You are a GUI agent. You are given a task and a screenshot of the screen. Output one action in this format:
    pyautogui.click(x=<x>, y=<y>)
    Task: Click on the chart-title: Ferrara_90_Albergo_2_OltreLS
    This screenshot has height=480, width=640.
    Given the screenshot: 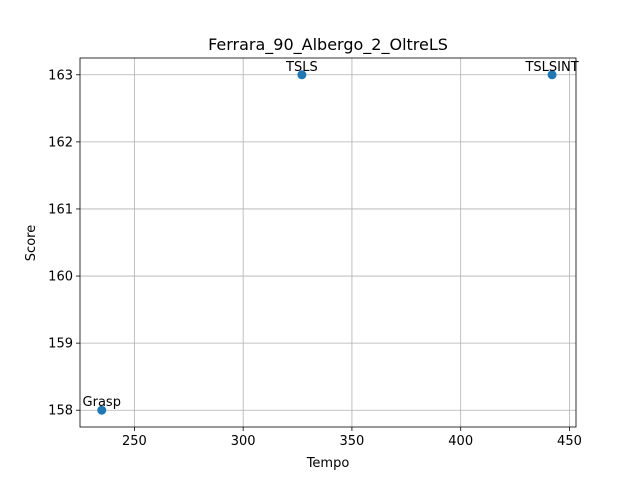 What is the action you would take?
    pyautogui.click(x=328, y=45)
    